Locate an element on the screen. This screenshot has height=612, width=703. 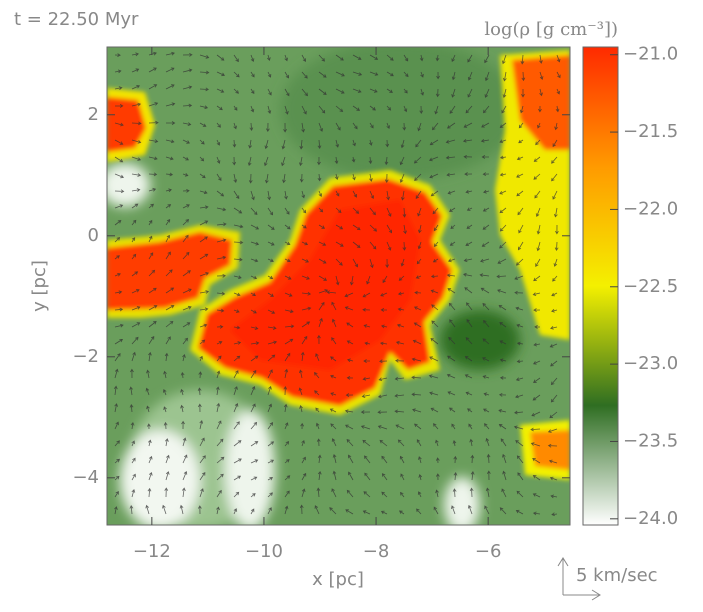
colorbar-tick-label: −21.5 is located at coordinates (650, 131).